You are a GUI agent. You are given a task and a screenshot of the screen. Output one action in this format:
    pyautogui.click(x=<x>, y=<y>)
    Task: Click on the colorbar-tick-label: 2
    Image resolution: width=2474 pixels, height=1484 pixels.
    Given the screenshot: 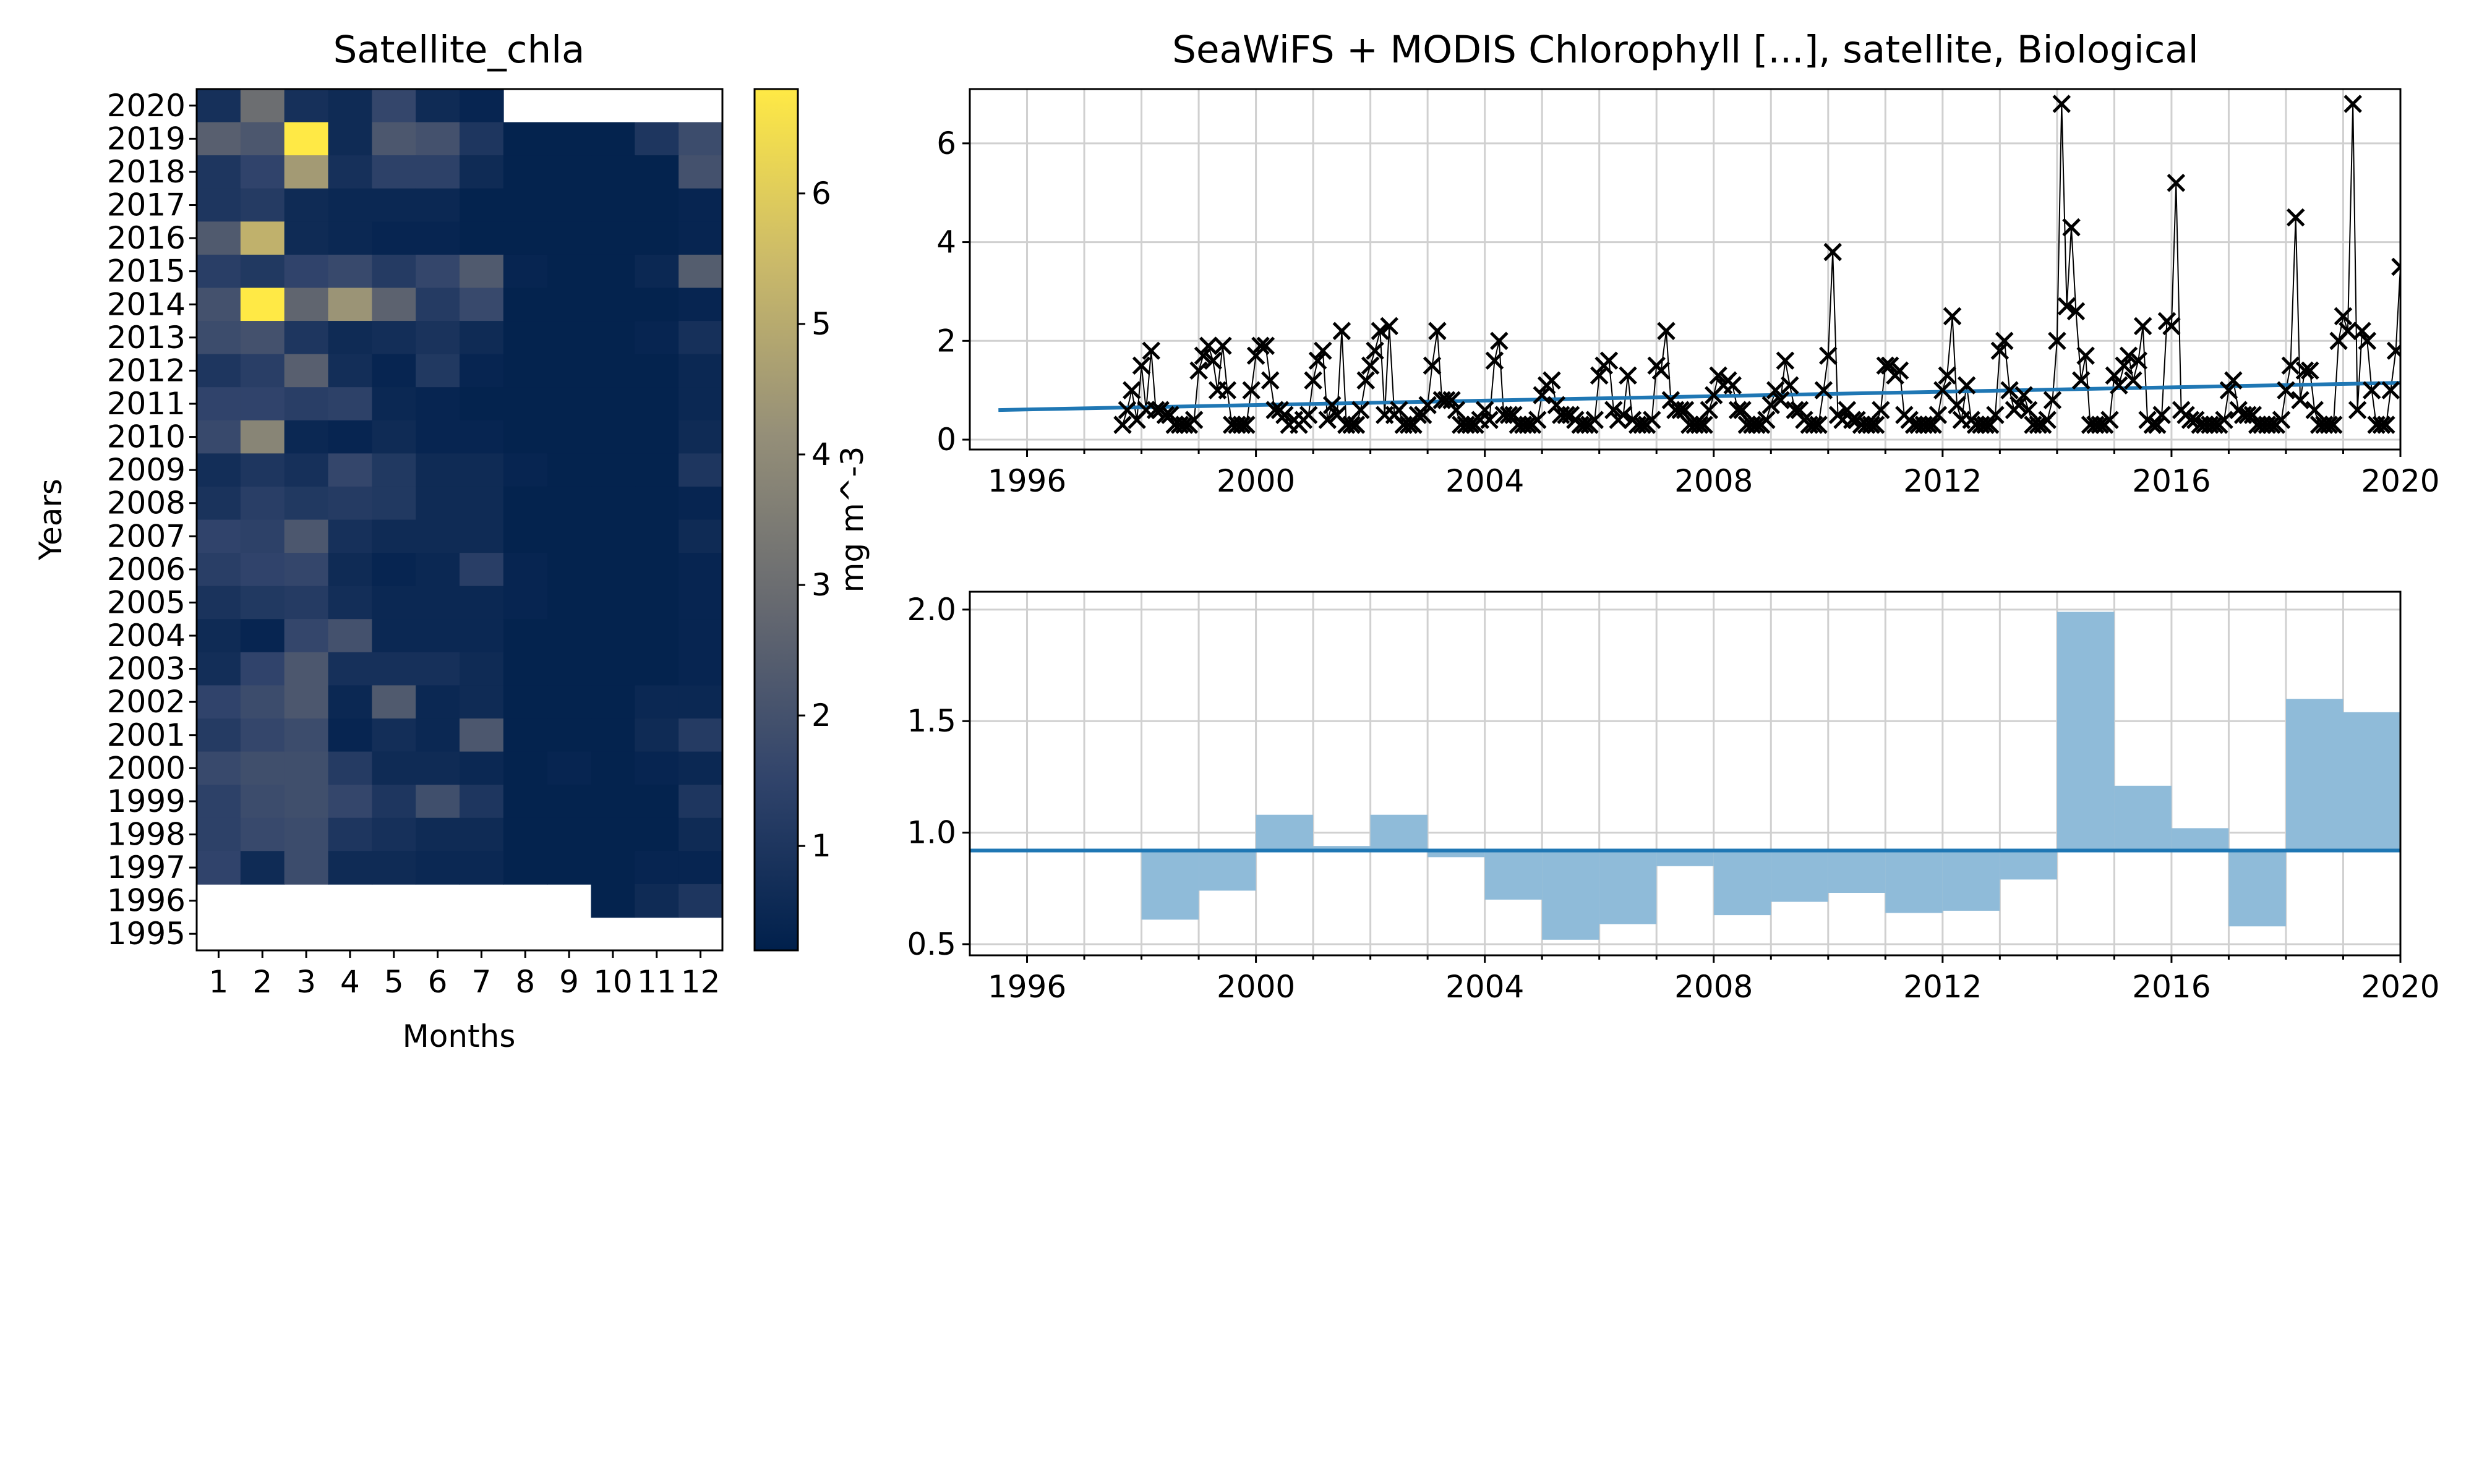 What is the action you would take?
    pyautogui.click(x=821, y=715)
    